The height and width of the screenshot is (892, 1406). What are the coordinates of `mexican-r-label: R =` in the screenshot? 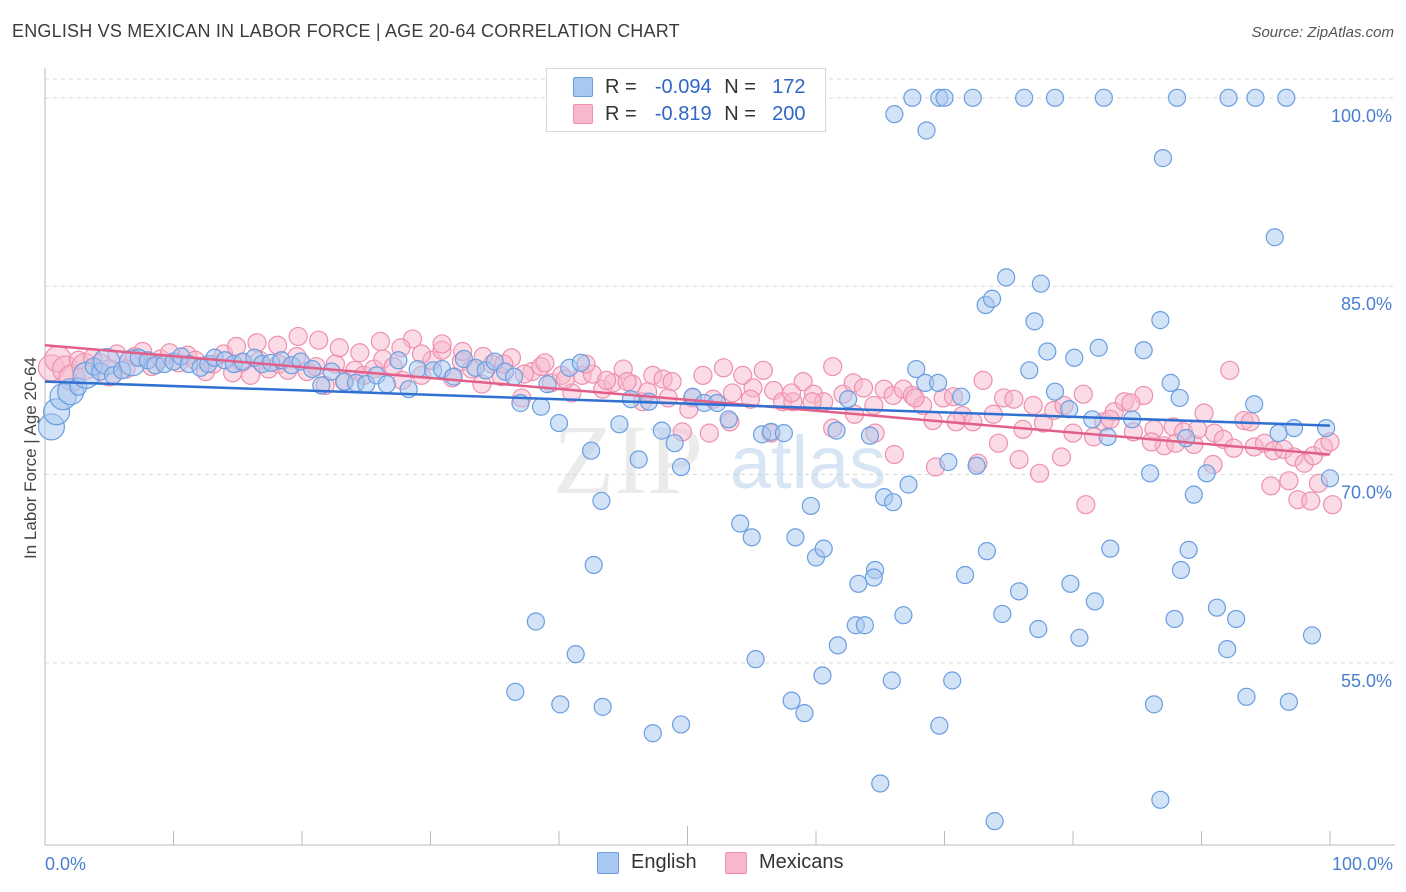 It's located at (621, 113).